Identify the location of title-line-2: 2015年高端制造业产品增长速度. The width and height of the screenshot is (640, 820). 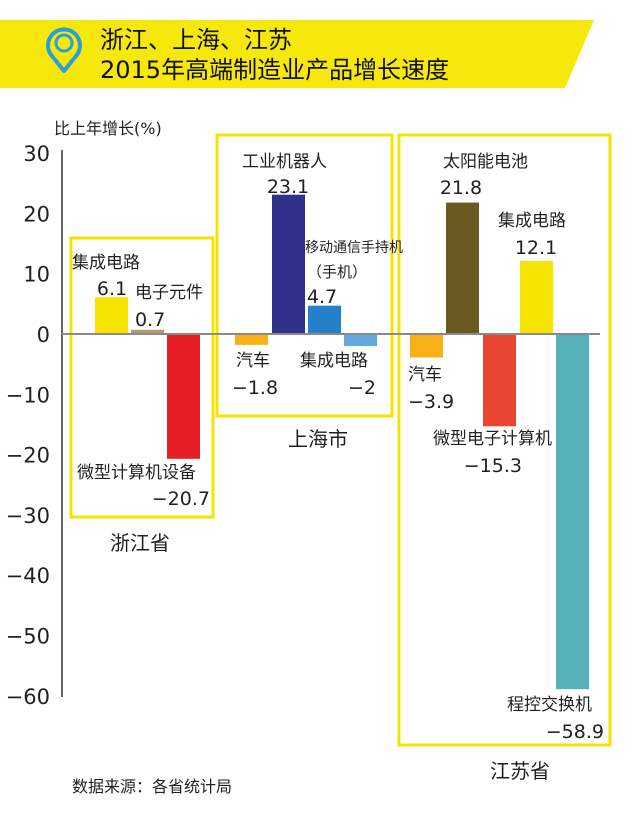
(275, 70).